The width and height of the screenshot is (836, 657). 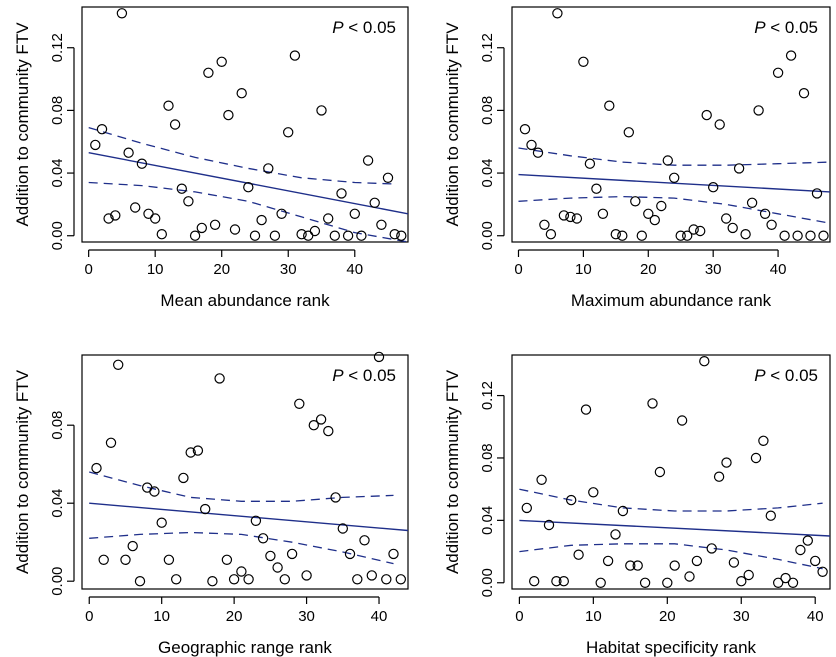 What do you see at coordinates (452, 124) in the screenshot?
I see `y-axis-title: Addition to community FTV` at bounding box center [452, 124].